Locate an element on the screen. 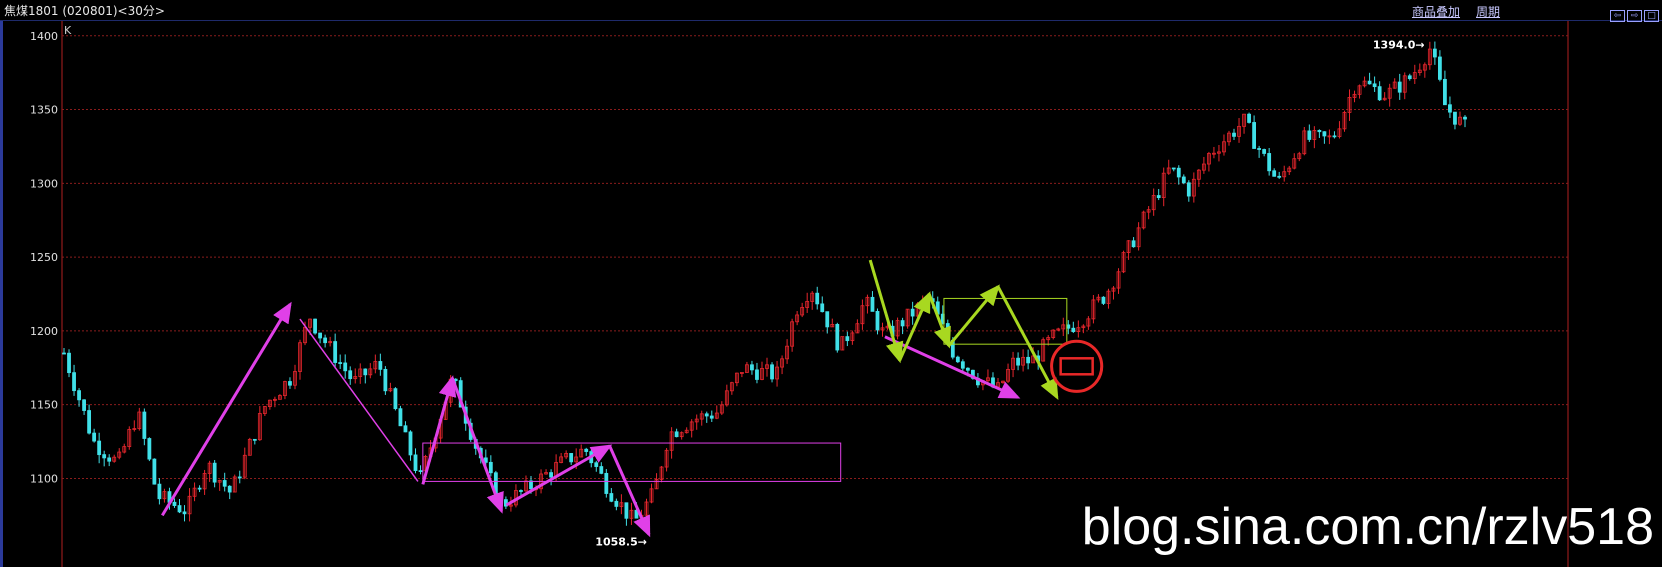  prev-icon: ⇦ is located at coordinates (1617, 16).